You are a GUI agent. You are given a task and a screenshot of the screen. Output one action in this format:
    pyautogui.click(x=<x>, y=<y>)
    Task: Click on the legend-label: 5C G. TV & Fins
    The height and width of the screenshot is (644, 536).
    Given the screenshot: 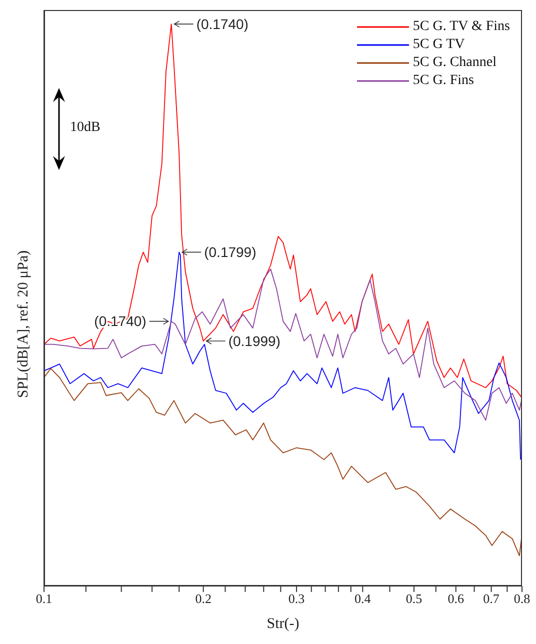 What is the action you would take?
    pyautogui.click(x=461, y=27)
    